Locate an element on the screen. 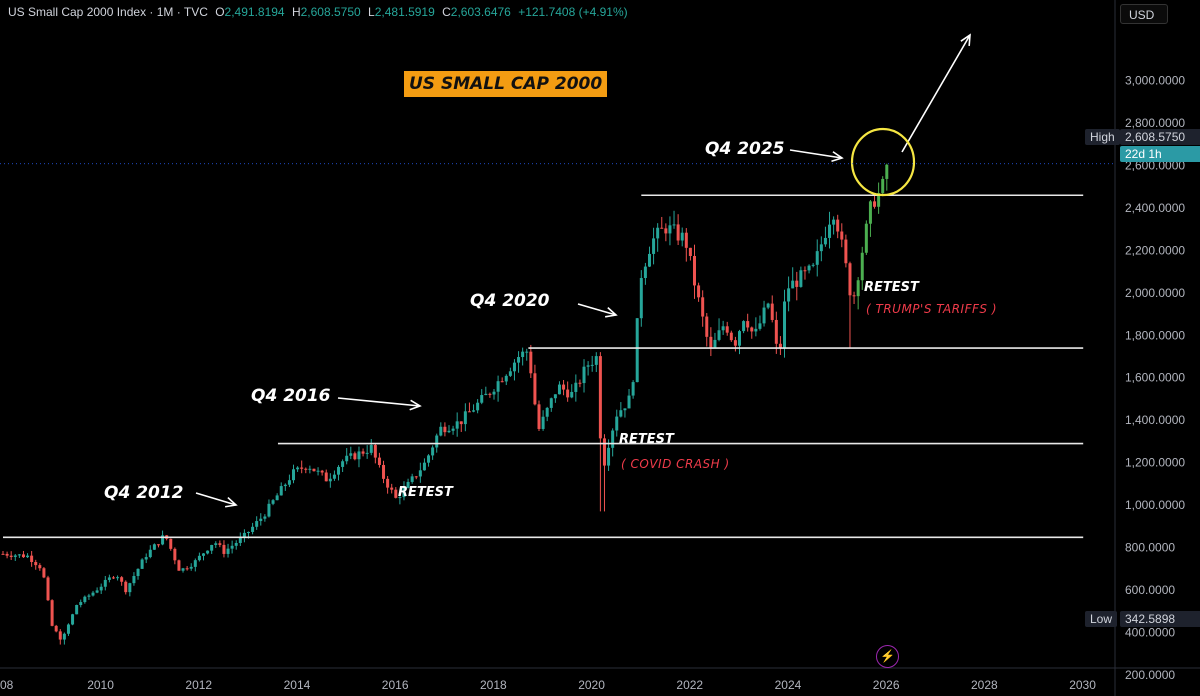  x-tick-label: 08 is located at coordinates (7, 685).